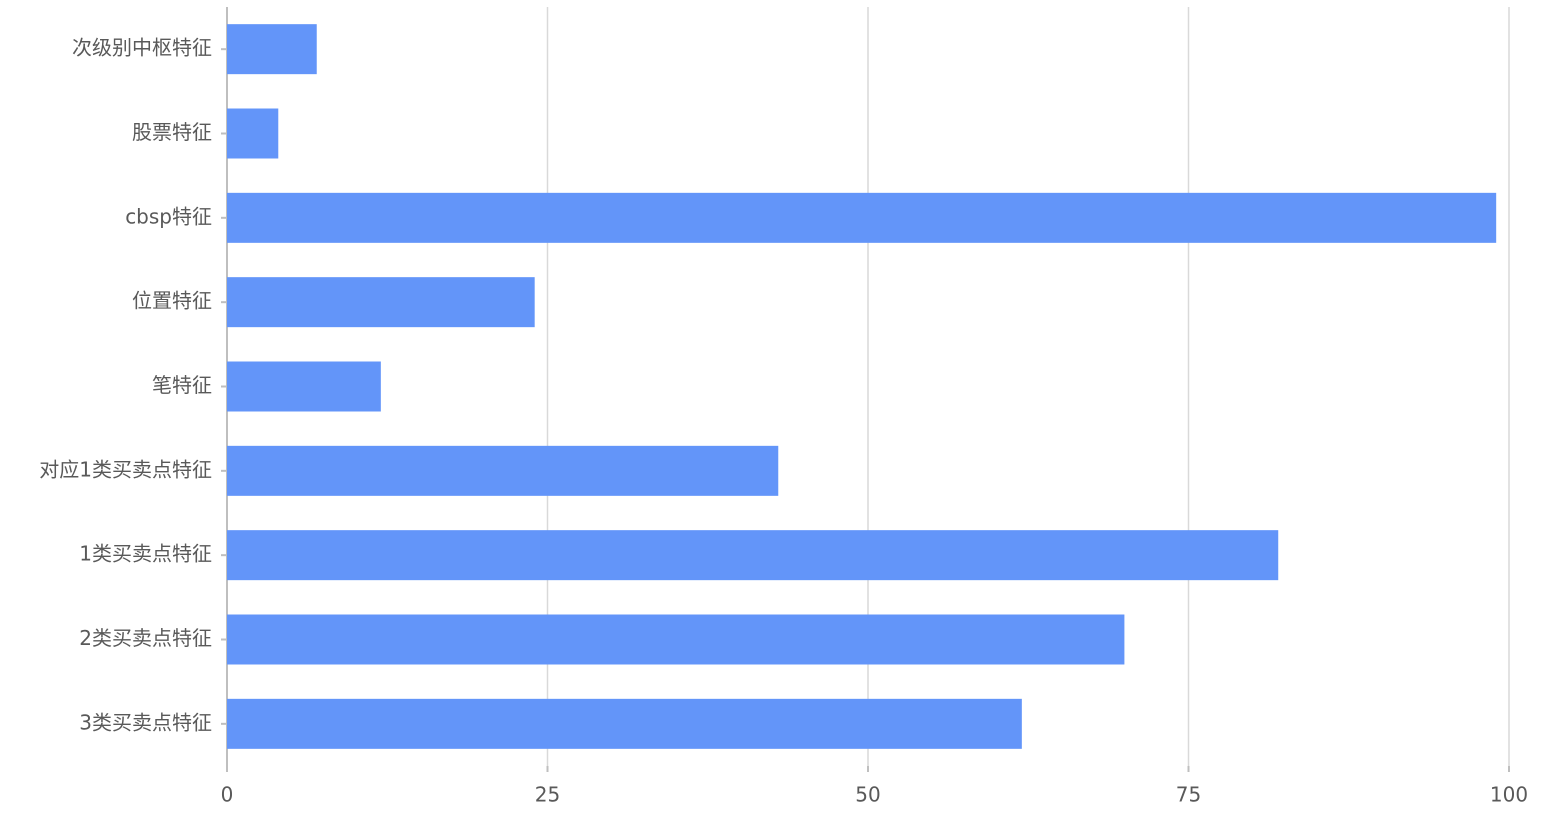  What do you see at coordinates (547, 795) in the screenshot?
I see `x-tick-label: 25` at bounding box center [547, 795].